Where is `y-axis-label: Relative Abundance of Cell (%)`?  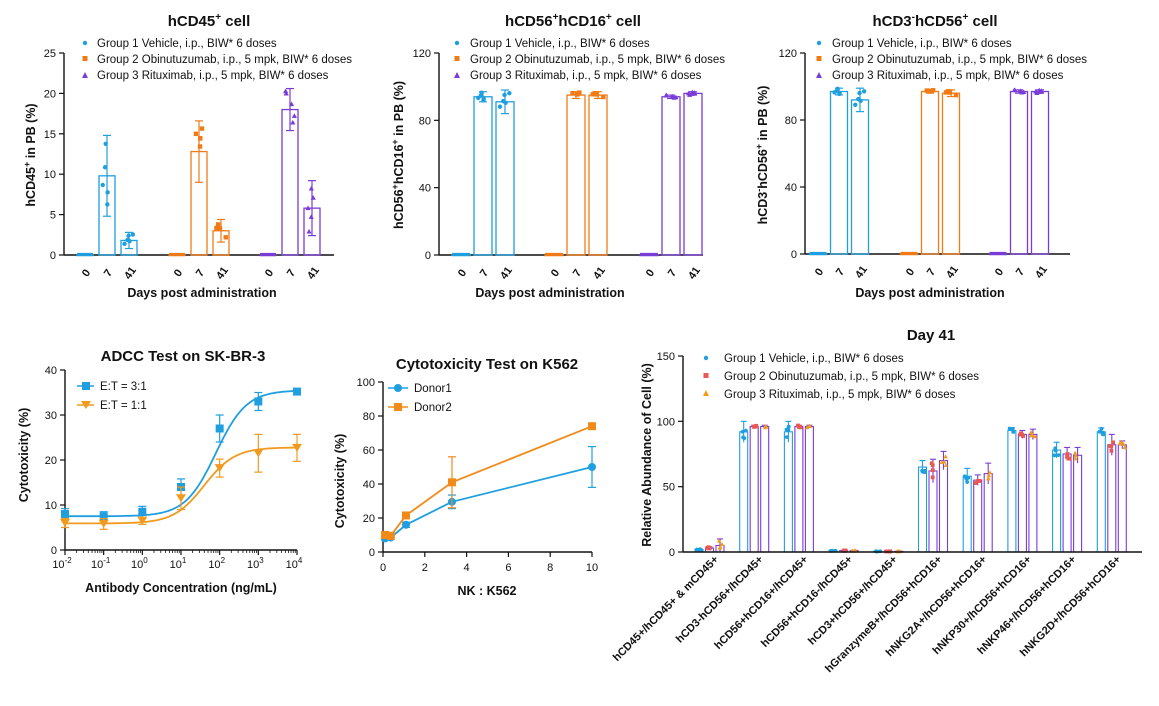
y-axis-label: Relative Abundance of Cell (%) is located at coordinates (647, 455).